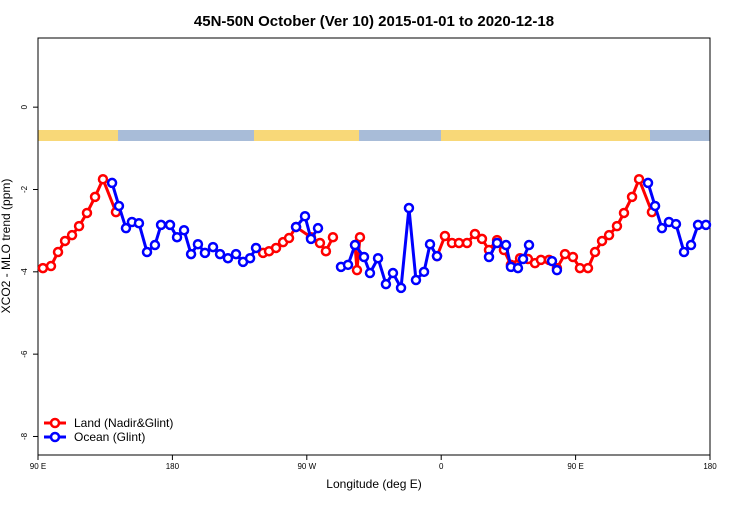 The width and height of the screenshot is (750, 505). Describe the element at coordinates (24, 272) in the screenshot. I see `y-tick-label: -4` at that location.